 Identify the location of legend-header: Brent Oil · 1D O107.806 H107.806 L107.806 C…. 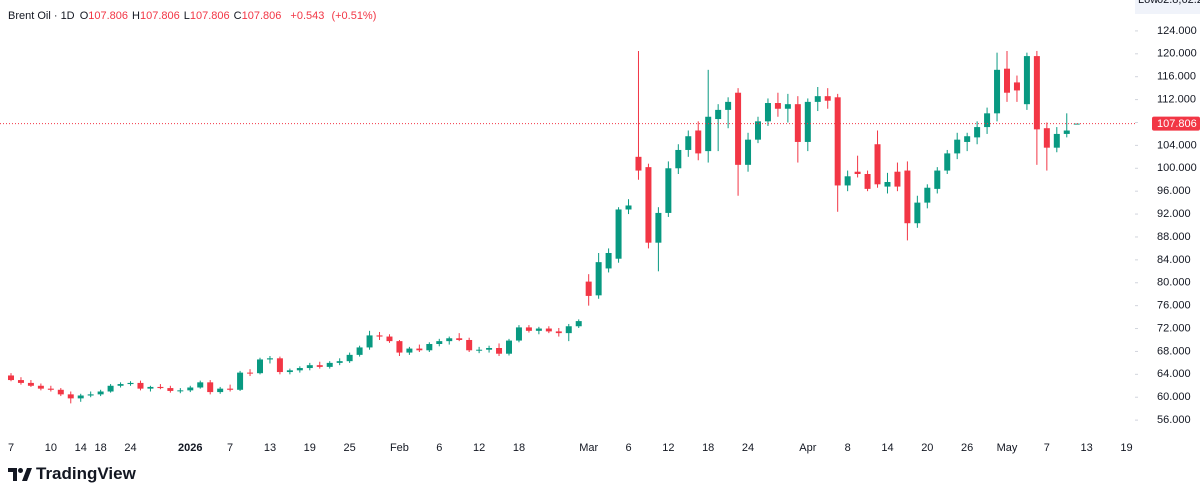
(194, 16).